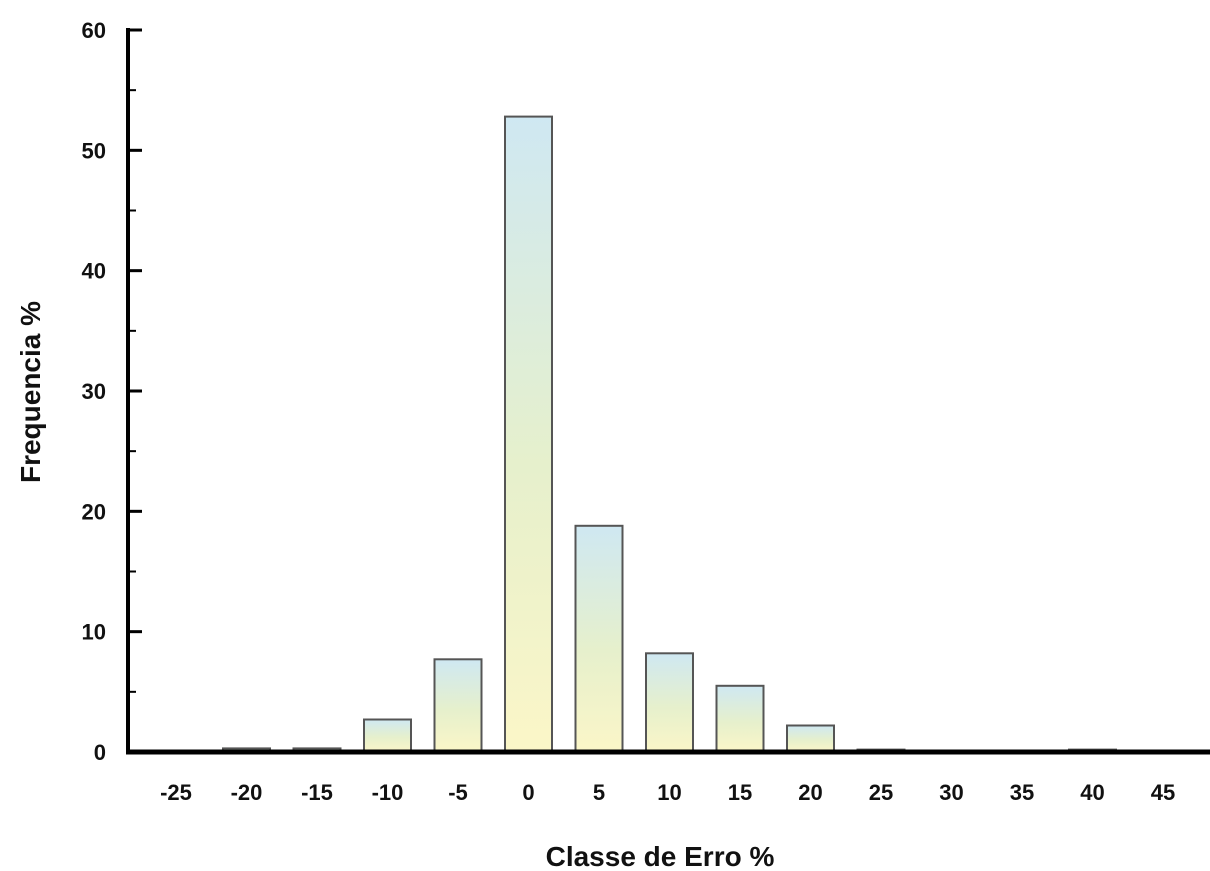 The image size is (1210, 871). Describe the element at coordinates (740, 792) in the screenshot. I see `x-tick-label: 15` at that location.